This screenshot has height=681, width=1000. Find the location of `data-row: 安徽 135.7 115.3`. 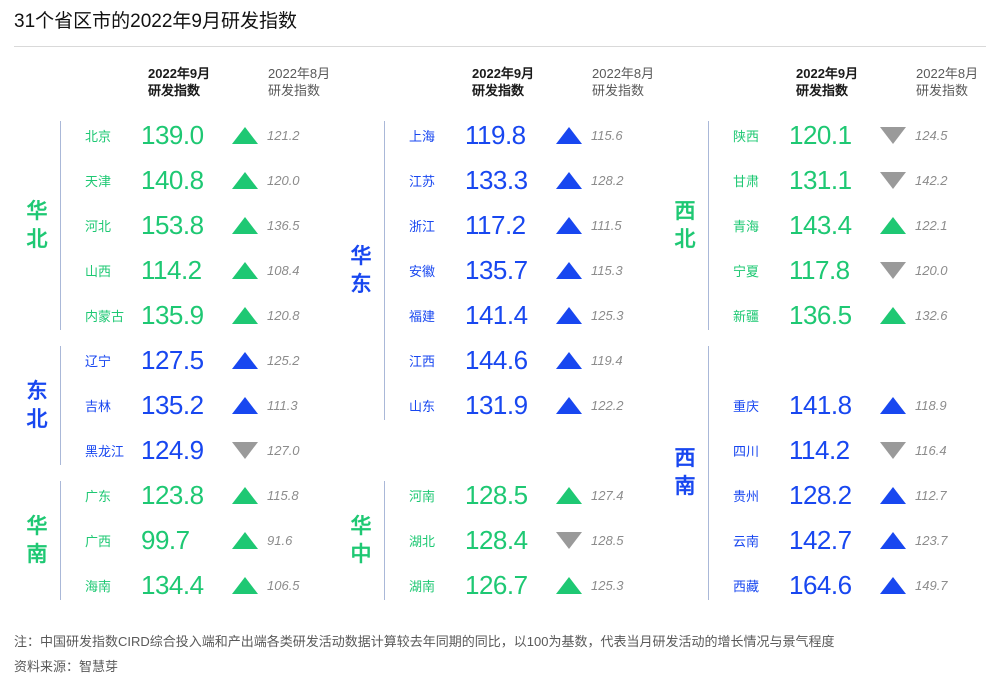

data-row: 安徽 135.7 115.3 is located at coordinates (535, 270).